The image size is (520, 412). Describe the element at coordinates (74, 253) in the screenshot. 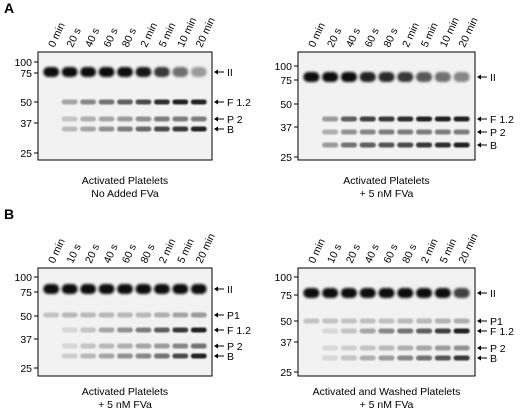

I see `lane-label: 10 s` at that location.